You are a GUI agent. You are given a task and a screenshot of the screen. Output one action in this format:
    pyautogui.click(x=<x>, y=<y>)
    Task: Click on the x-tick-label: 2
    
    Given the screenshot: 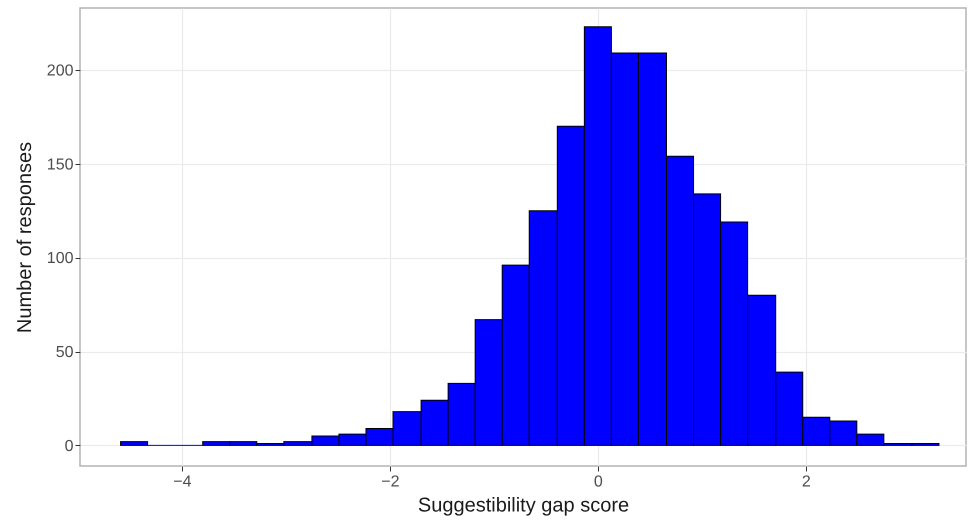 What is the action you would take?
    pyautogui.click(x=806, y=482)
    